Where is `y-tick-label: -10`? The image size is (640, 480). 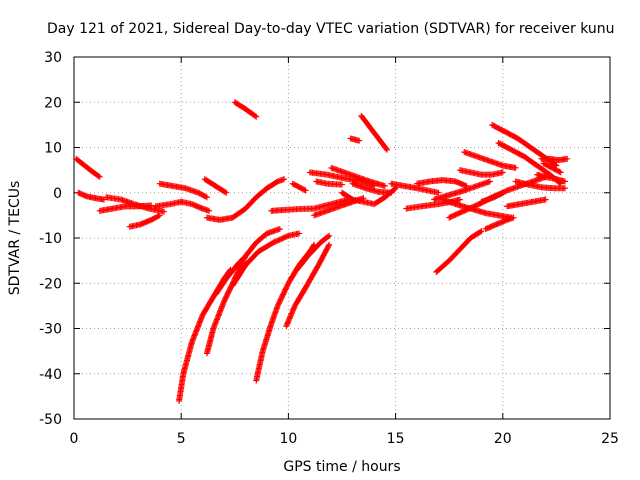 y-tick-label: -10 is located at coordinates (50, 239).